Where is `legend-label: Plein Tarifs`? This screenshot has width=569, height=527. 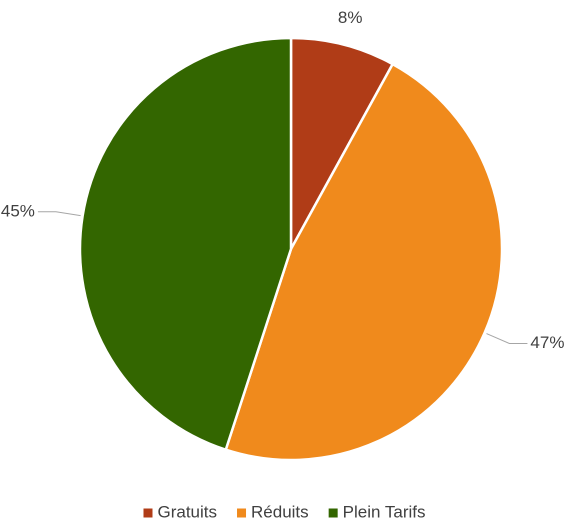 legend-label: Plein Tarifs is located at coordinates (384, 511).